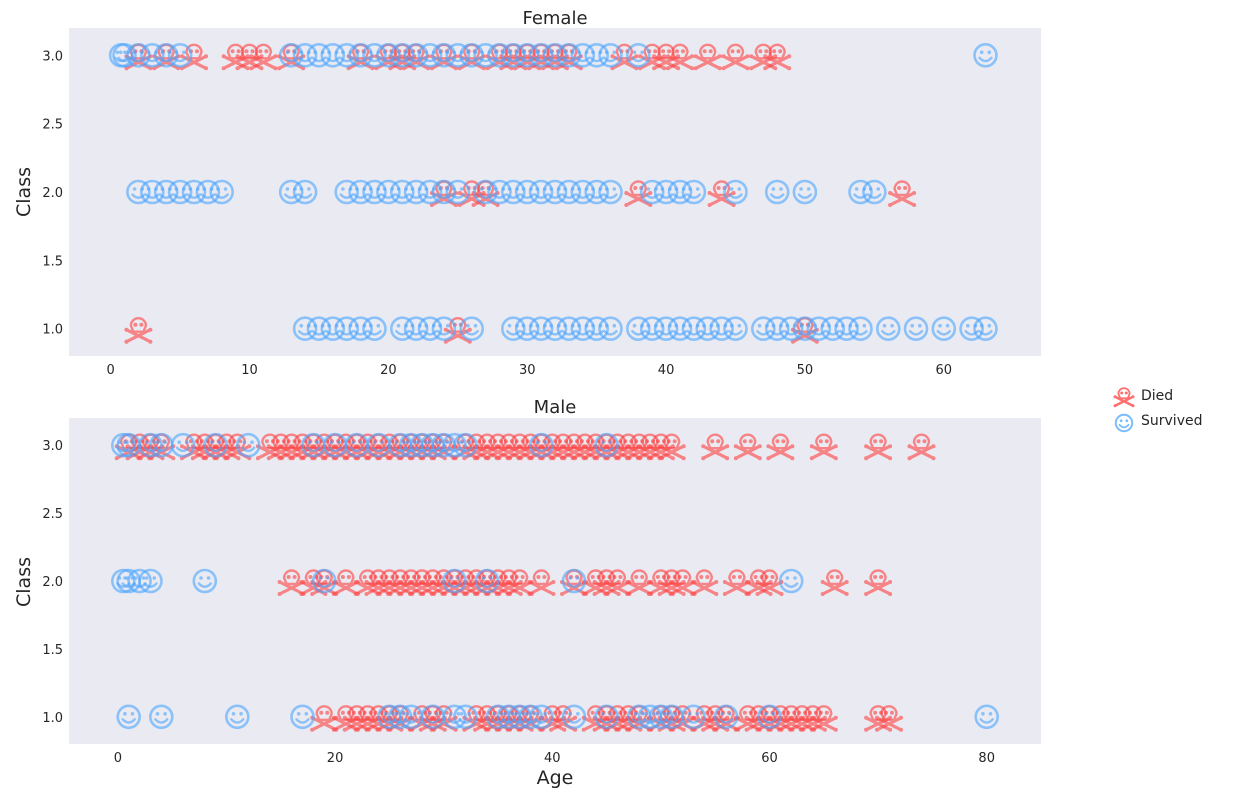 The height and width of the screenshot is (800, 1241). What do you see at coordinates (24, 192) in the screenshot?
I see `female-y-axis-label: Class` at bounding box center [24, 192].